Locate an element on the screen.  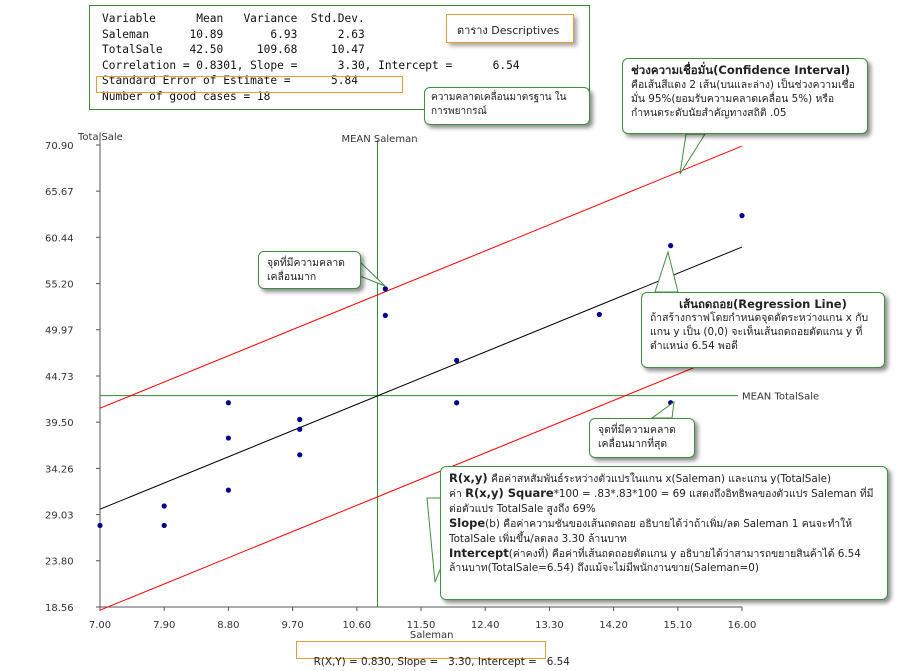
x-tick-label: 9.70 is located at coordinates (292, 625).